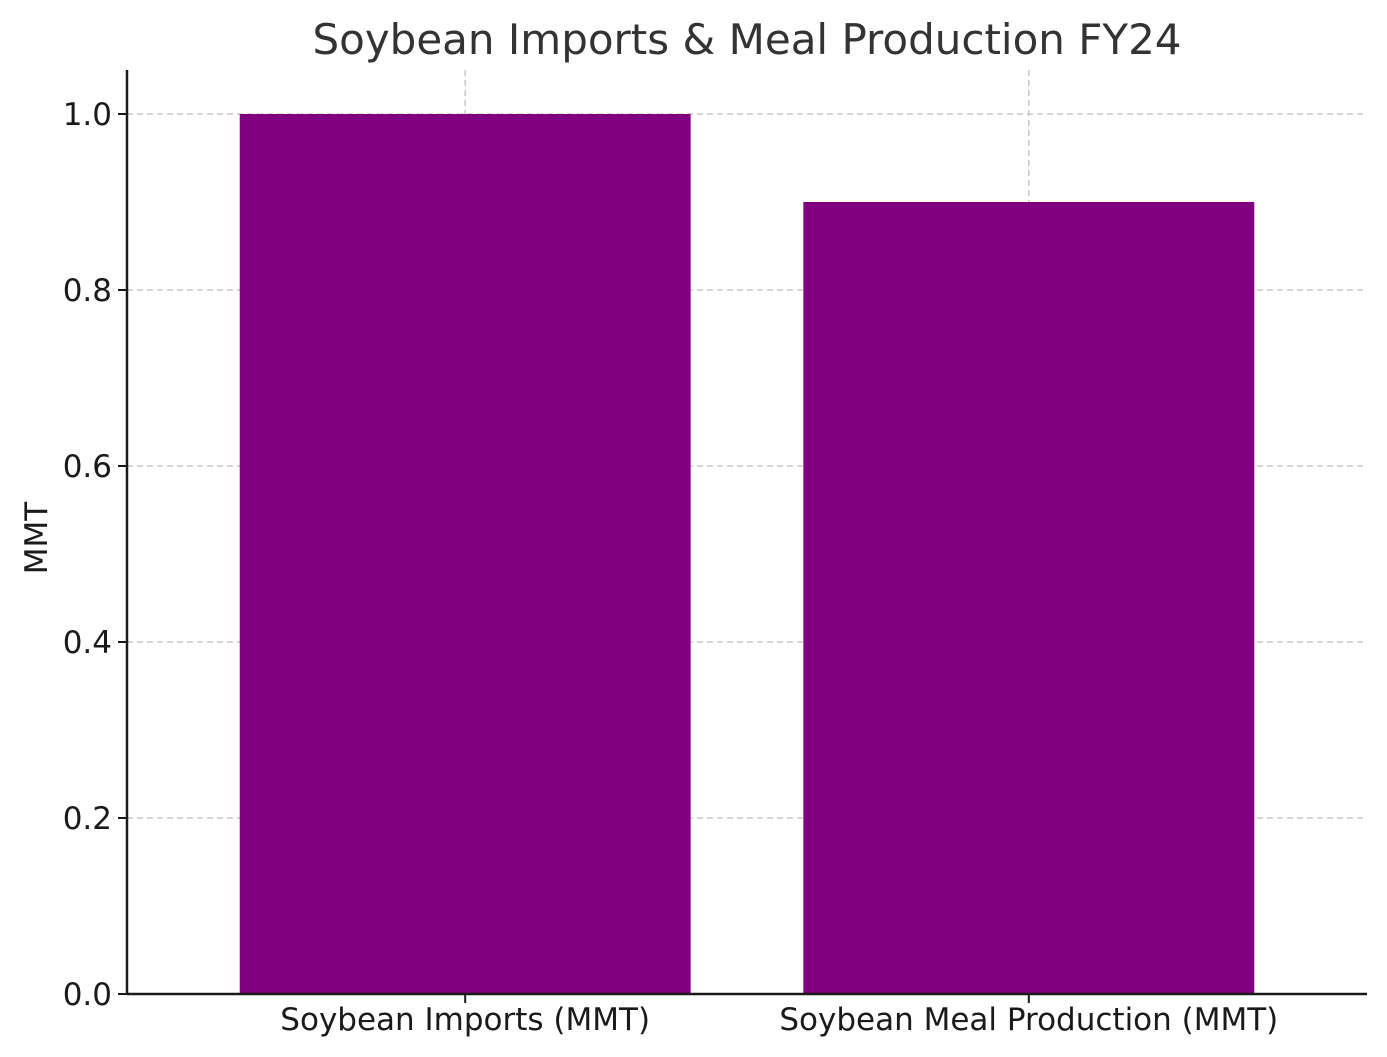 The width and height of the screenshot is (1387, 1057). What do you see at coordinates (87, 467) in the screenshot?
I see `y-tick-label: 0.6` at bounding box center [87, 467].